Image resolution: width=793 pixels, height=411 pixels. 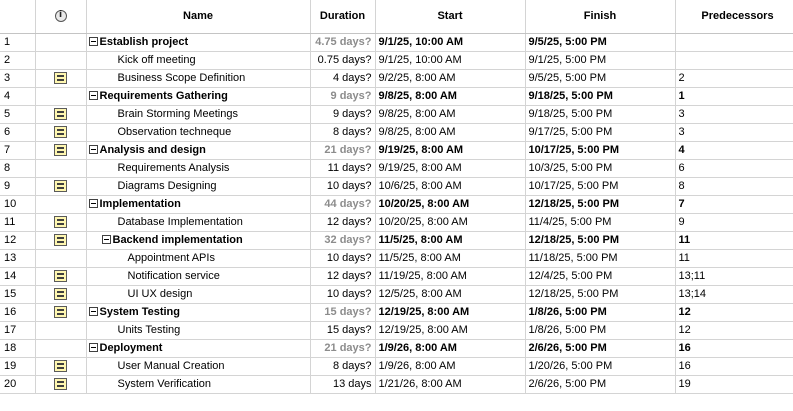 I want to click on task-duration: 4.75 days?, so click(x=343, y=42).